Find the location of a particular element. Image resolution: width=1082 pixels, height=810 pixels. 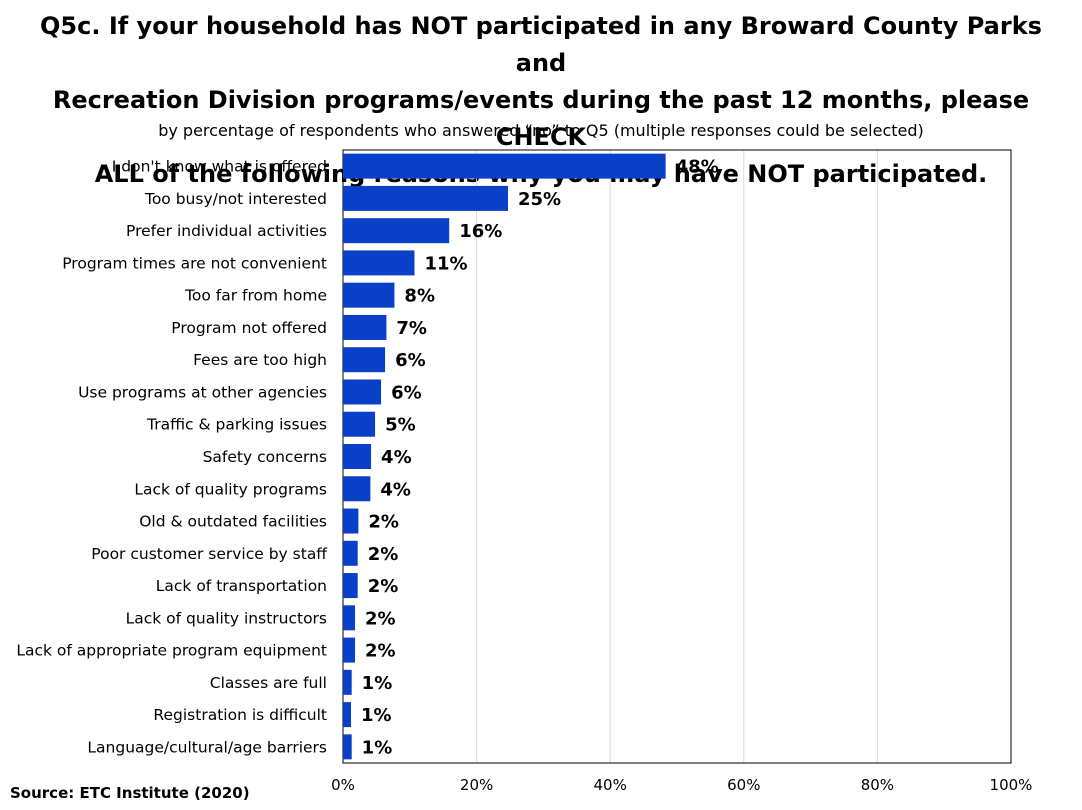

value-label-8: 5% is located at coordinates (400, 425).